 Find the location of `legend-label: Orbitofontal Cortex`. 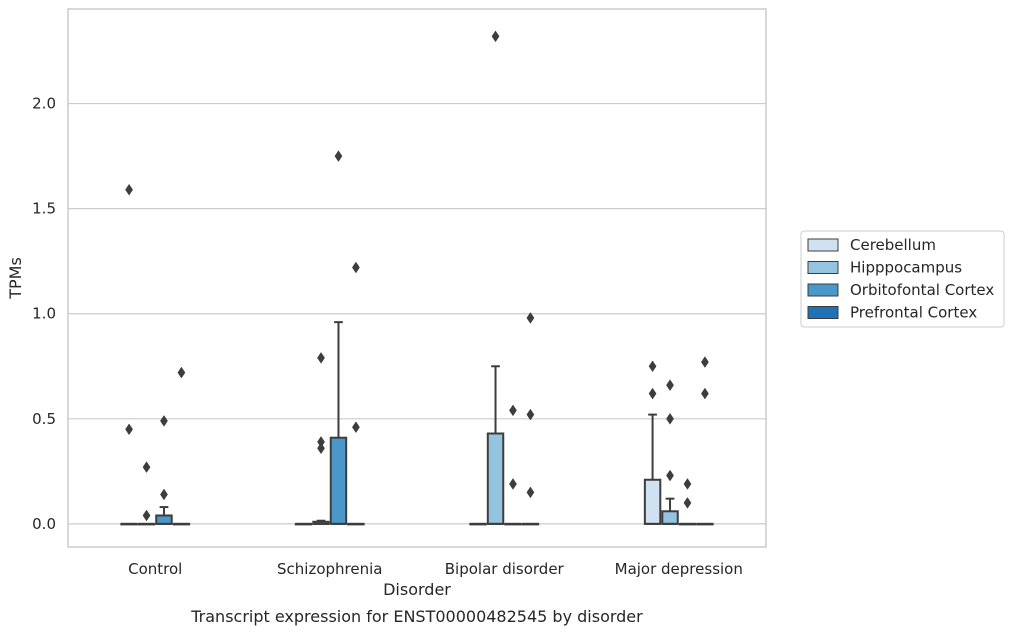

legend-label: Orbitofontal Cortex is located at coordinates (922, 290).